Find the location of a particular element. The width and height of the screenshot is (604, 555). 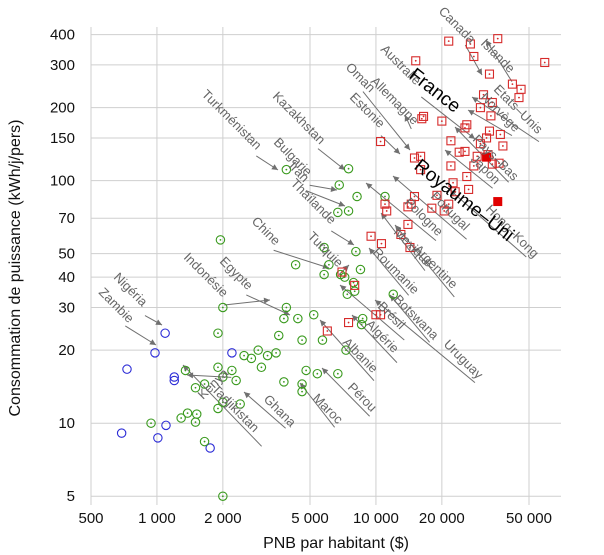

y-tick-label: 70 is located at coordinates (66, 218).